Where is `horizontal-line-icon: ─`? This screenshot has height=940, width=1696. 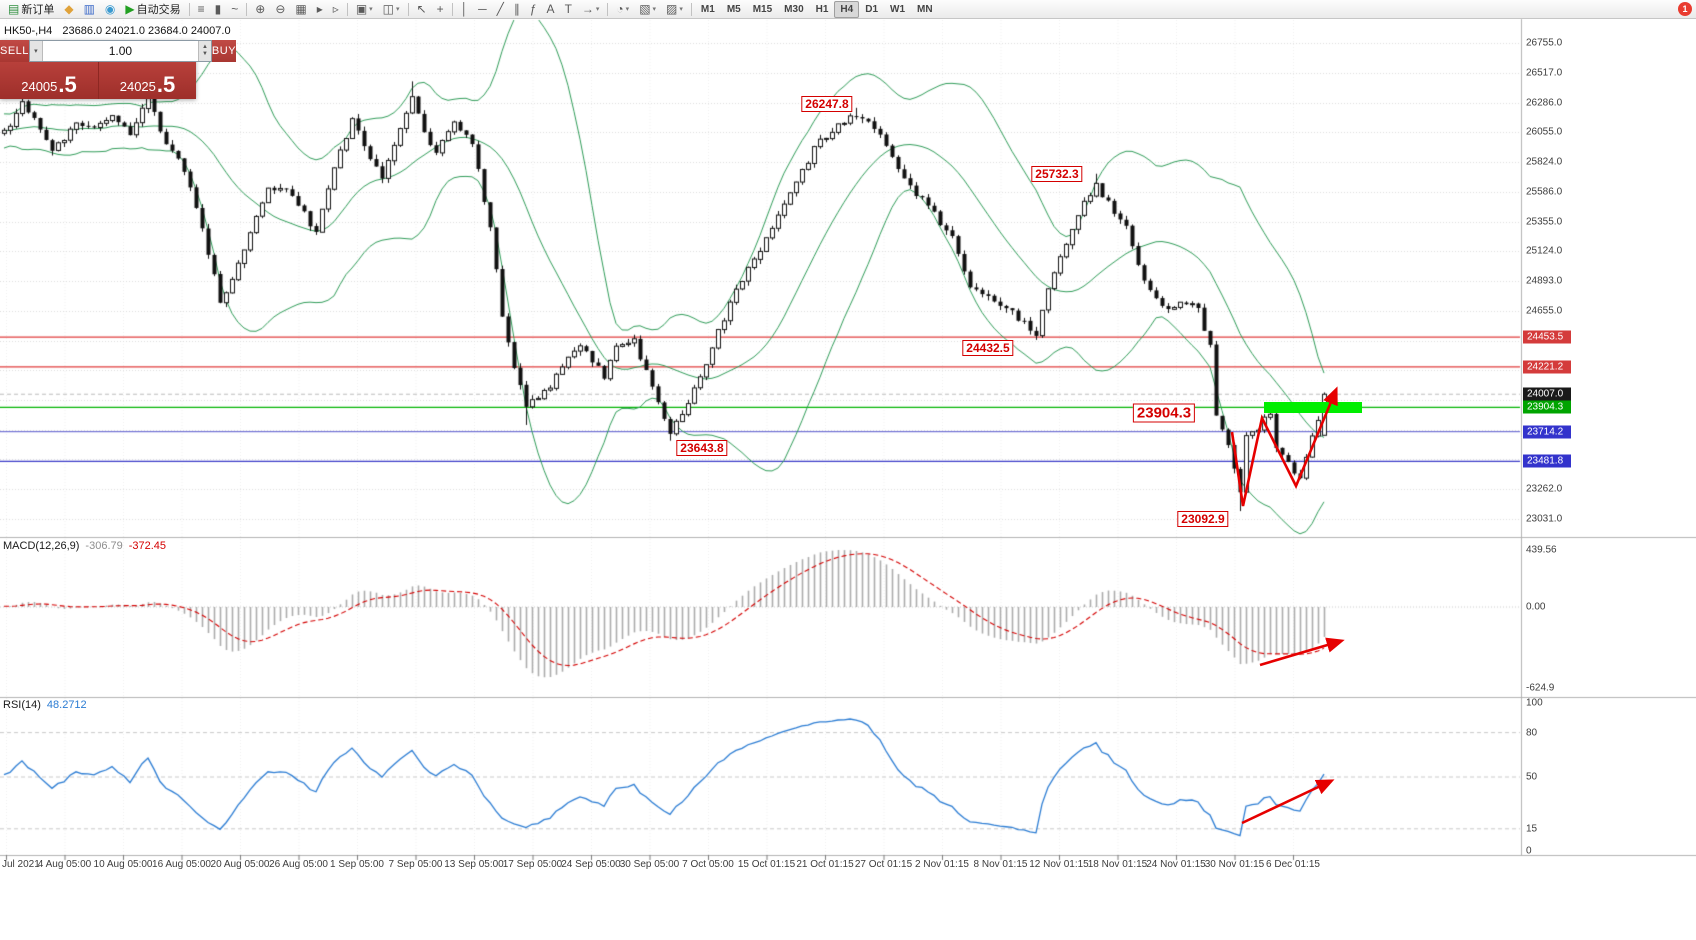
horizontal-line-icon: ─ is located at coordinates (482, 9).